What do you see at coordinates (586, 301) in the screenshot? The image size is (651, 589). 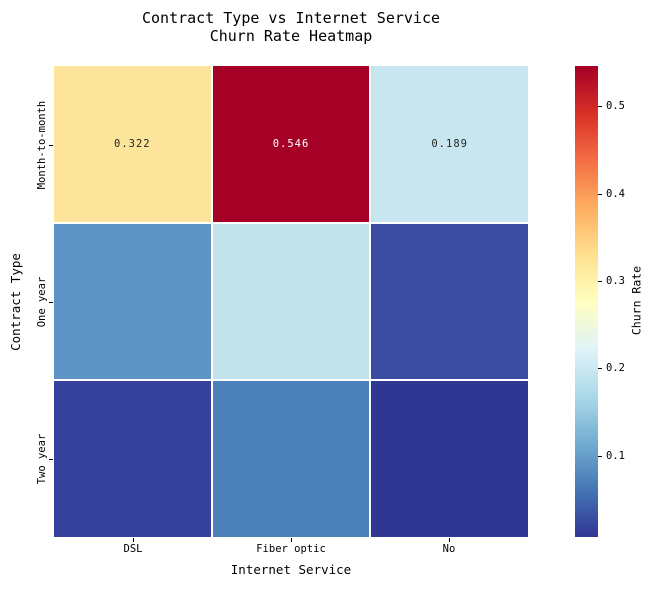 I see `colorbar` at bounding box center [586, 301].